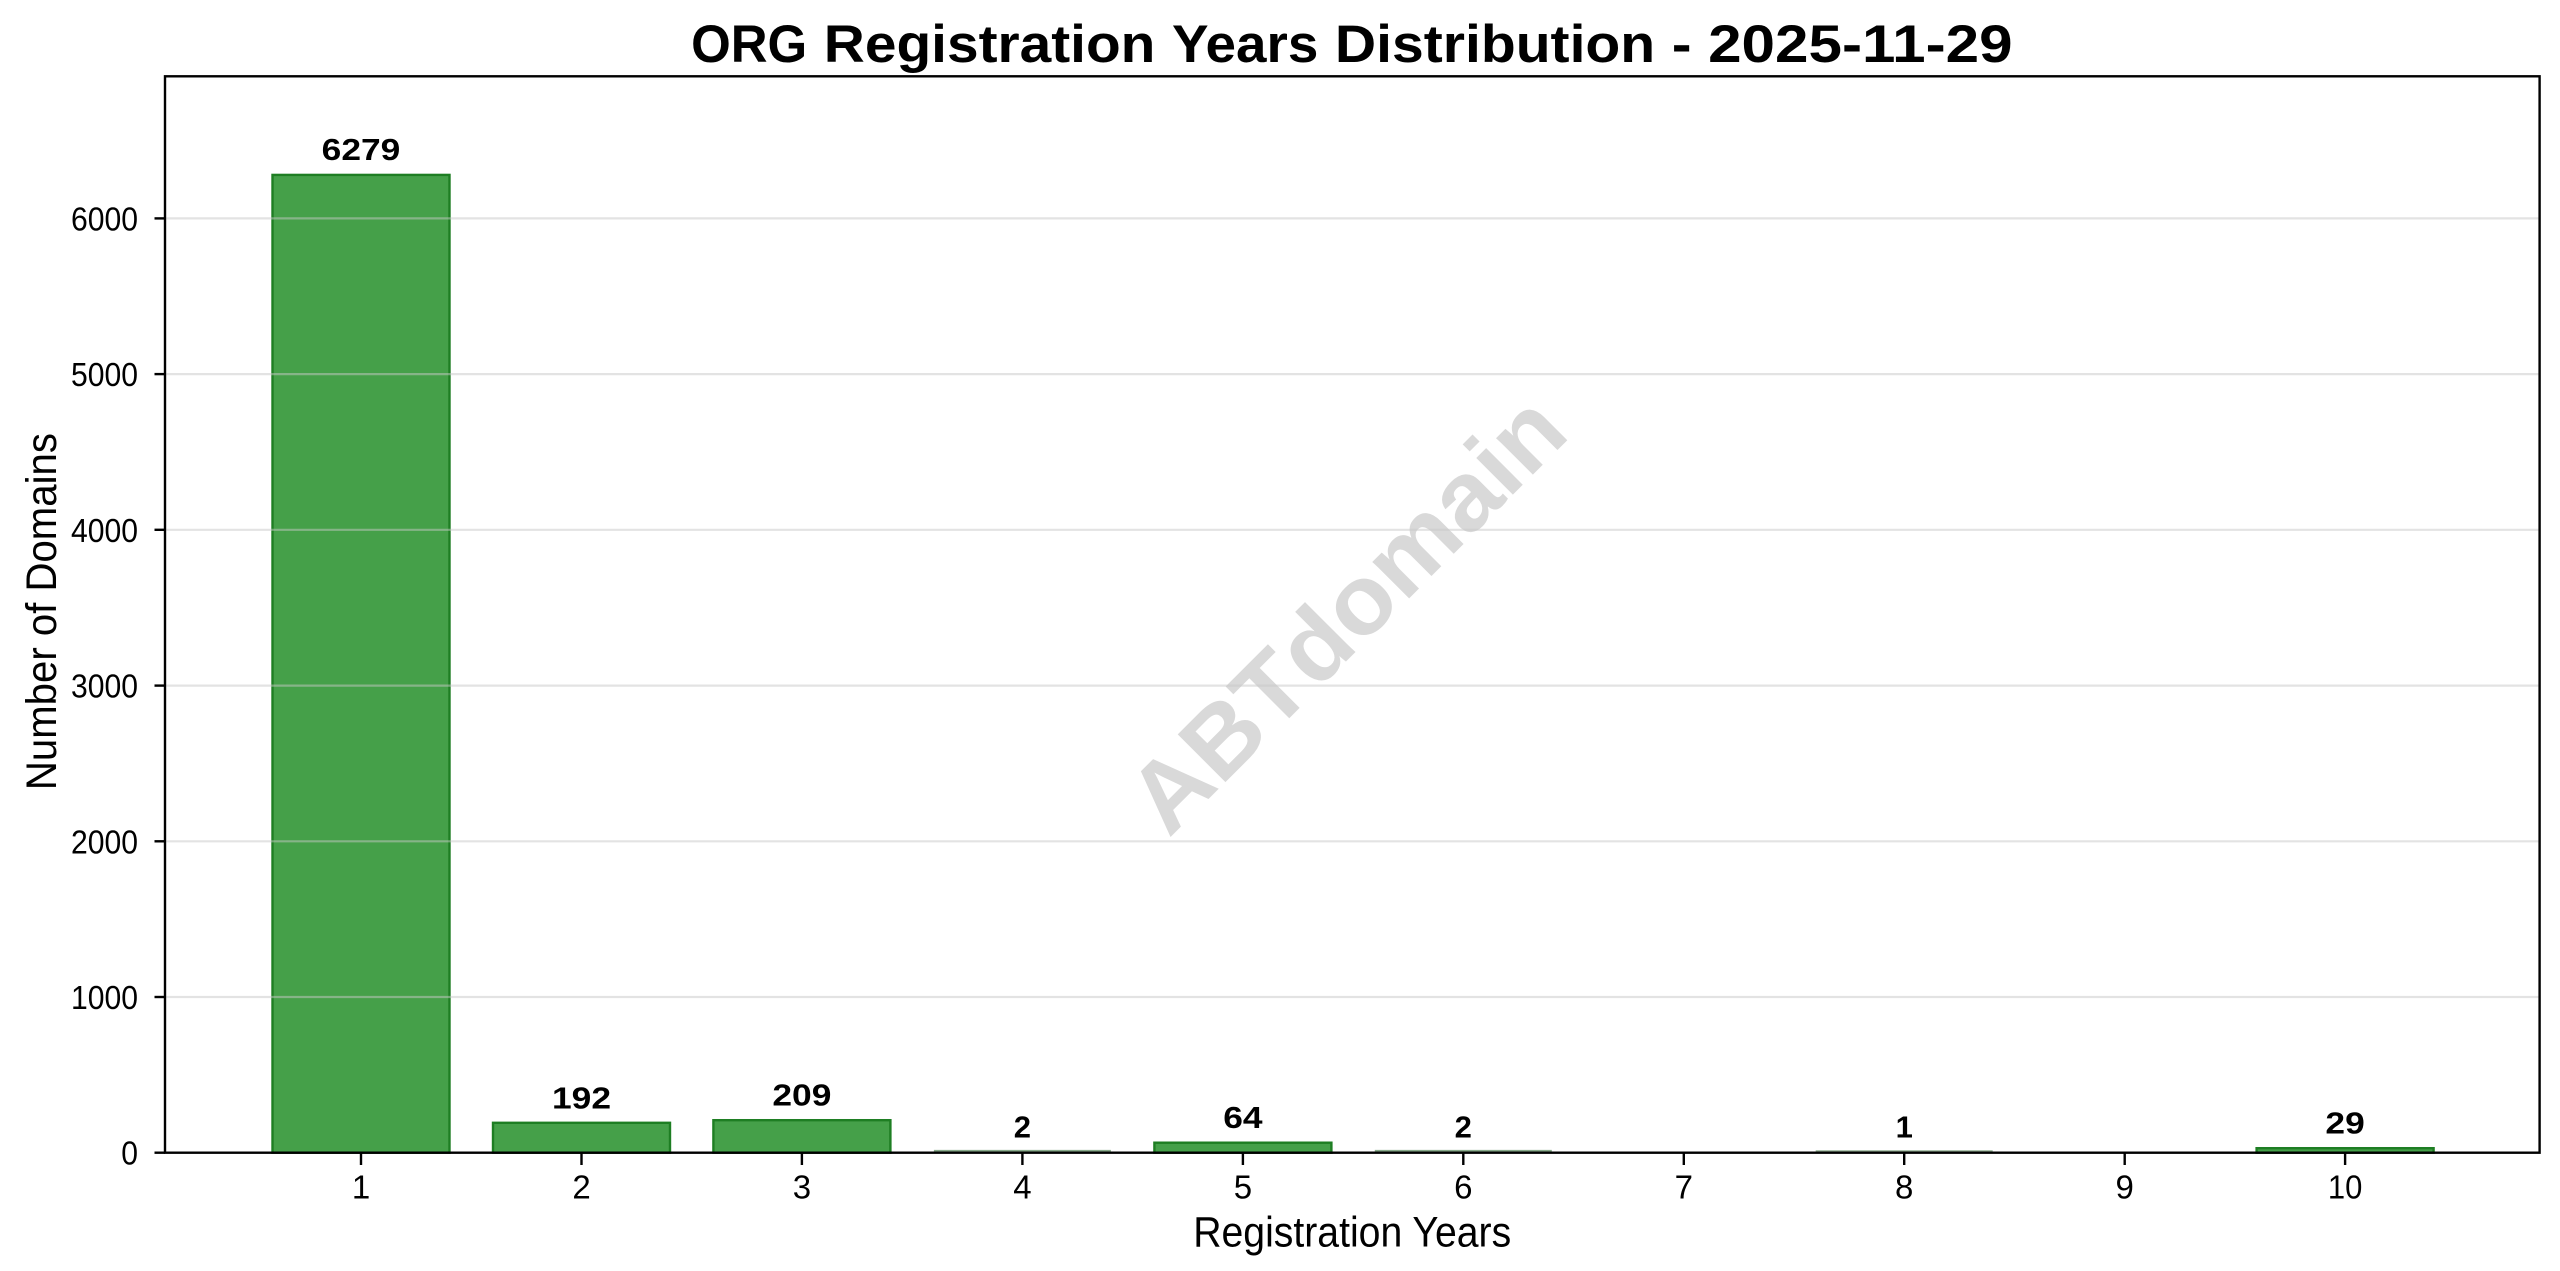 This screenshot has width=2560, height=1271. What do you see at coordinates (42, 611) in the screenshot?
I see `svg-text: Number of Domains` at bounding box center [42, 611].